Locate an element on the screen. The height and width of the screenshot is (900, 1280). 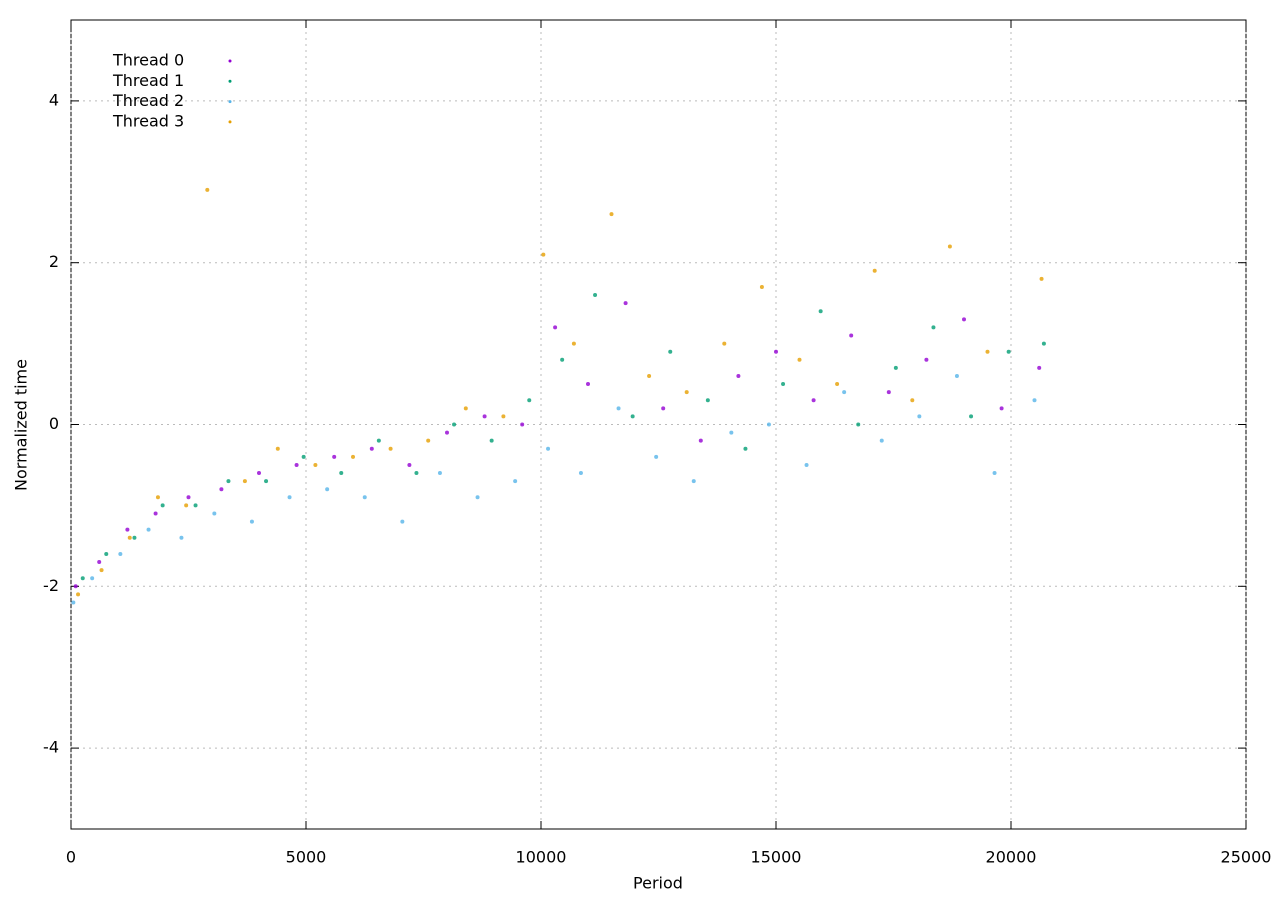
y-tick-label: -2 is located at coordinates (51, 585).